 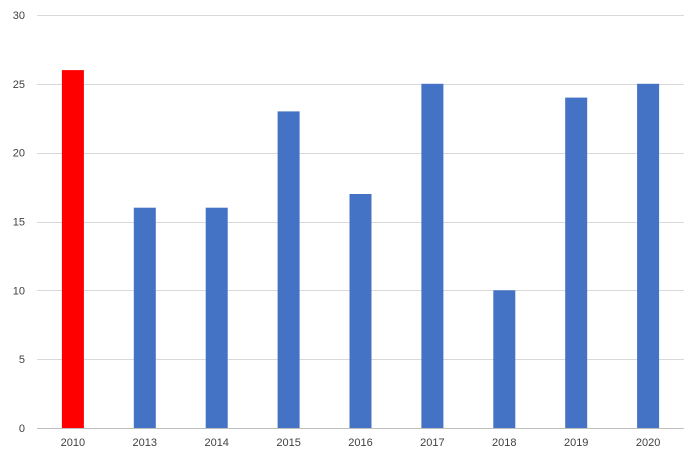 I want to click on bar-2016, so click(x=360, y=311).